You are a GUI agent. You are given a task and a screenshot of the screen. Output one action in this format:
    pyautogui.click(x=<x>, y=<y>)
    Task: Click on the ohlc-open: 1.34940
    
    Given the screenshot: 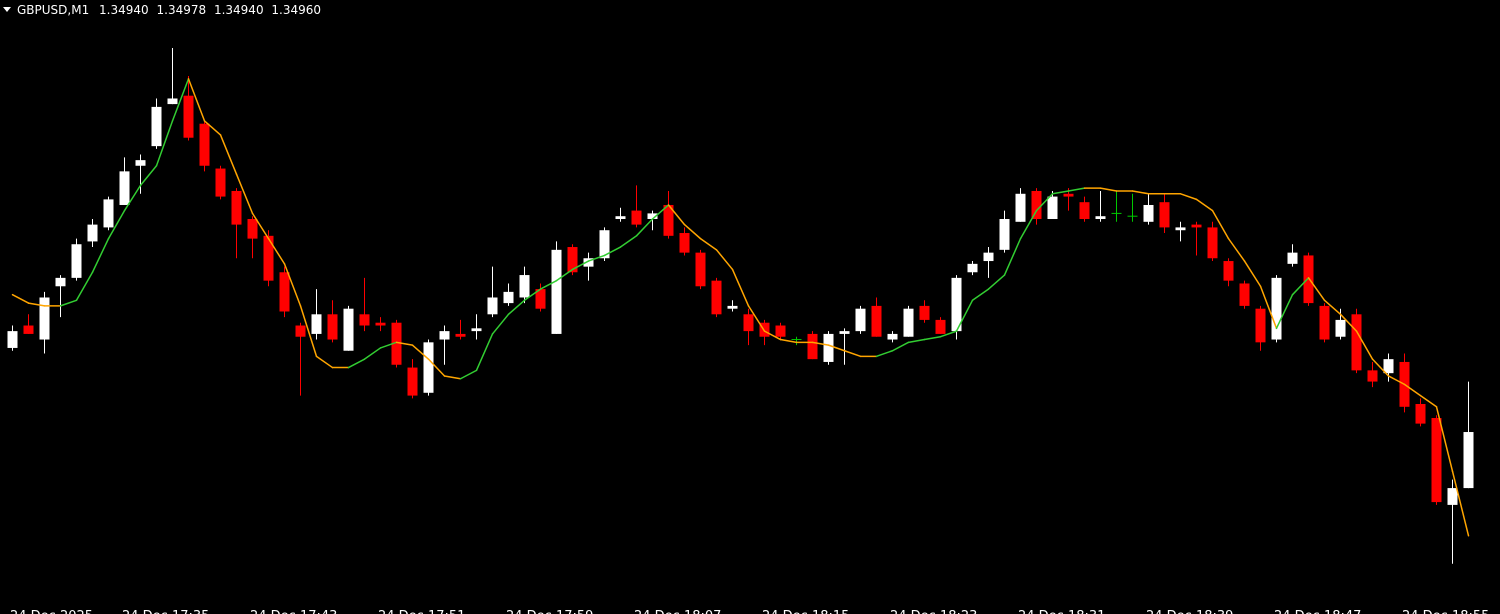 What is the action you would take?
    pyautogui.click(x=124, y=10)
    